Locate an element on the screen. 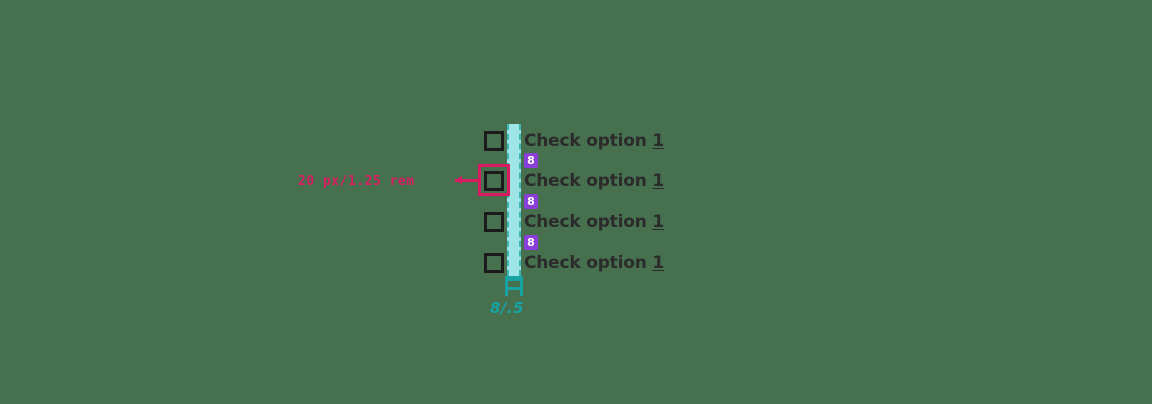 The width and height of the screenshot is (1152, 404). dimension-marker-top-cap is located at coordinates (514, 278).